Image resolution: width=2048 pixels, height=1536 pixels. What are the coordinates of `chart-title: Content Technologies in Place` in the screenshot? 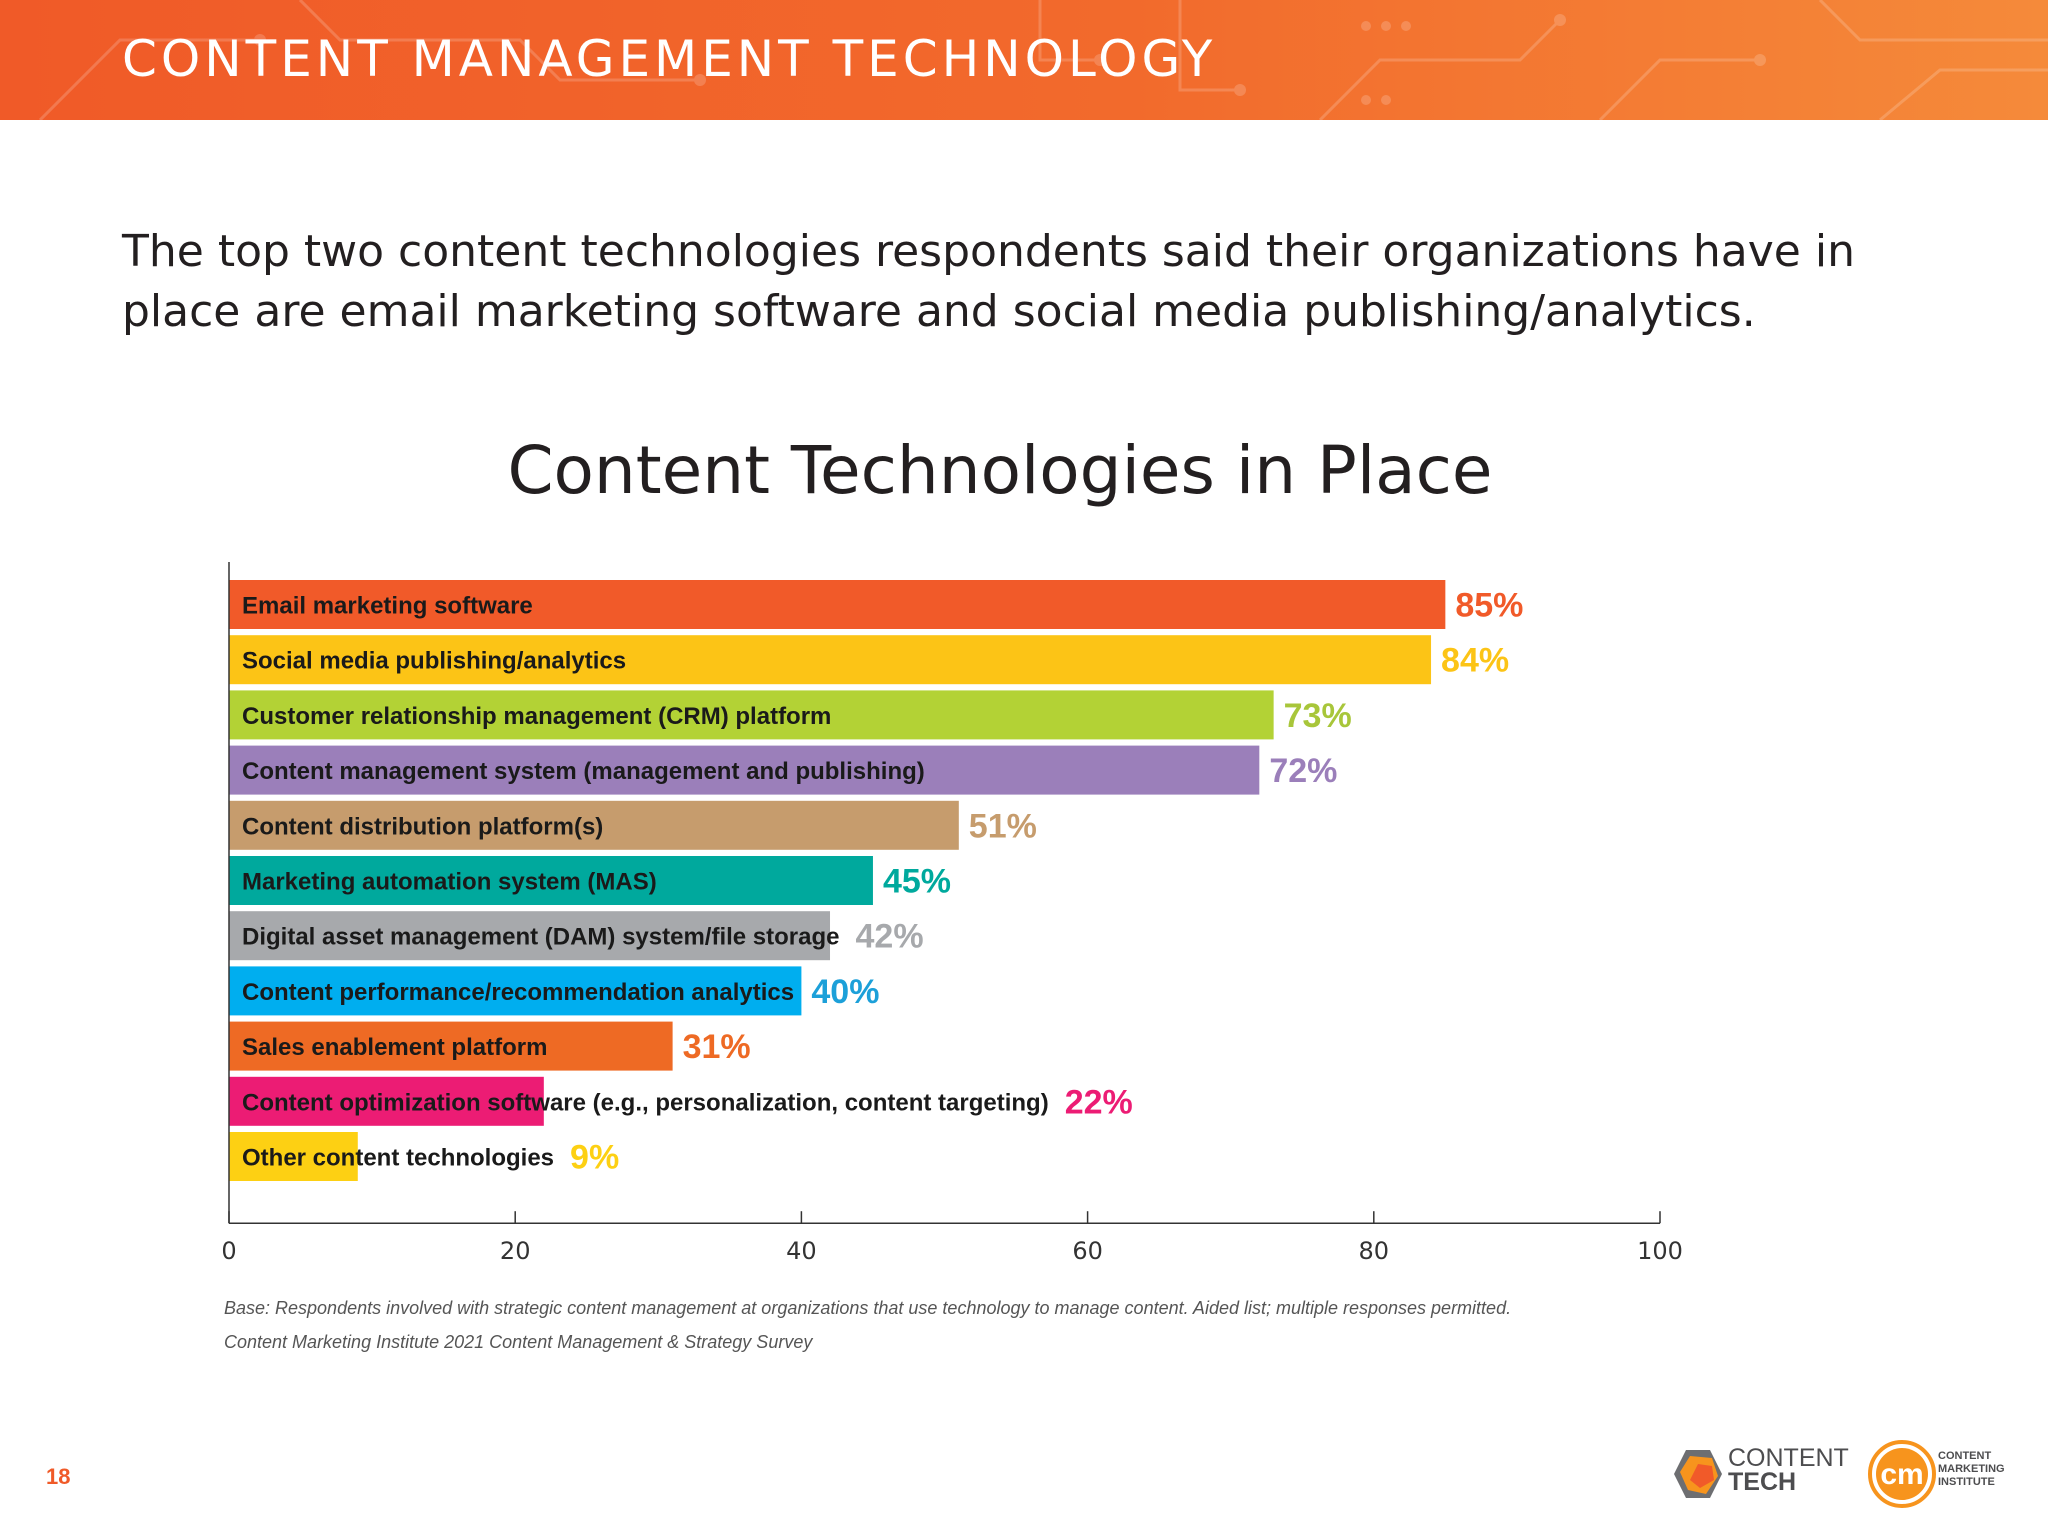 It's located at (1000, 470).